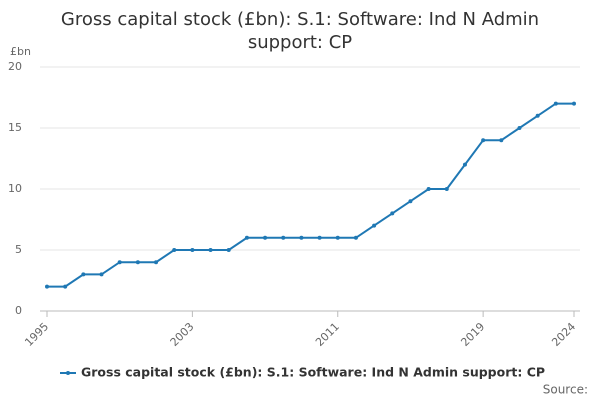 The height and width of the screenshot is (400, 600). I want to click on y-tick-label: 10, so click(15, 188).